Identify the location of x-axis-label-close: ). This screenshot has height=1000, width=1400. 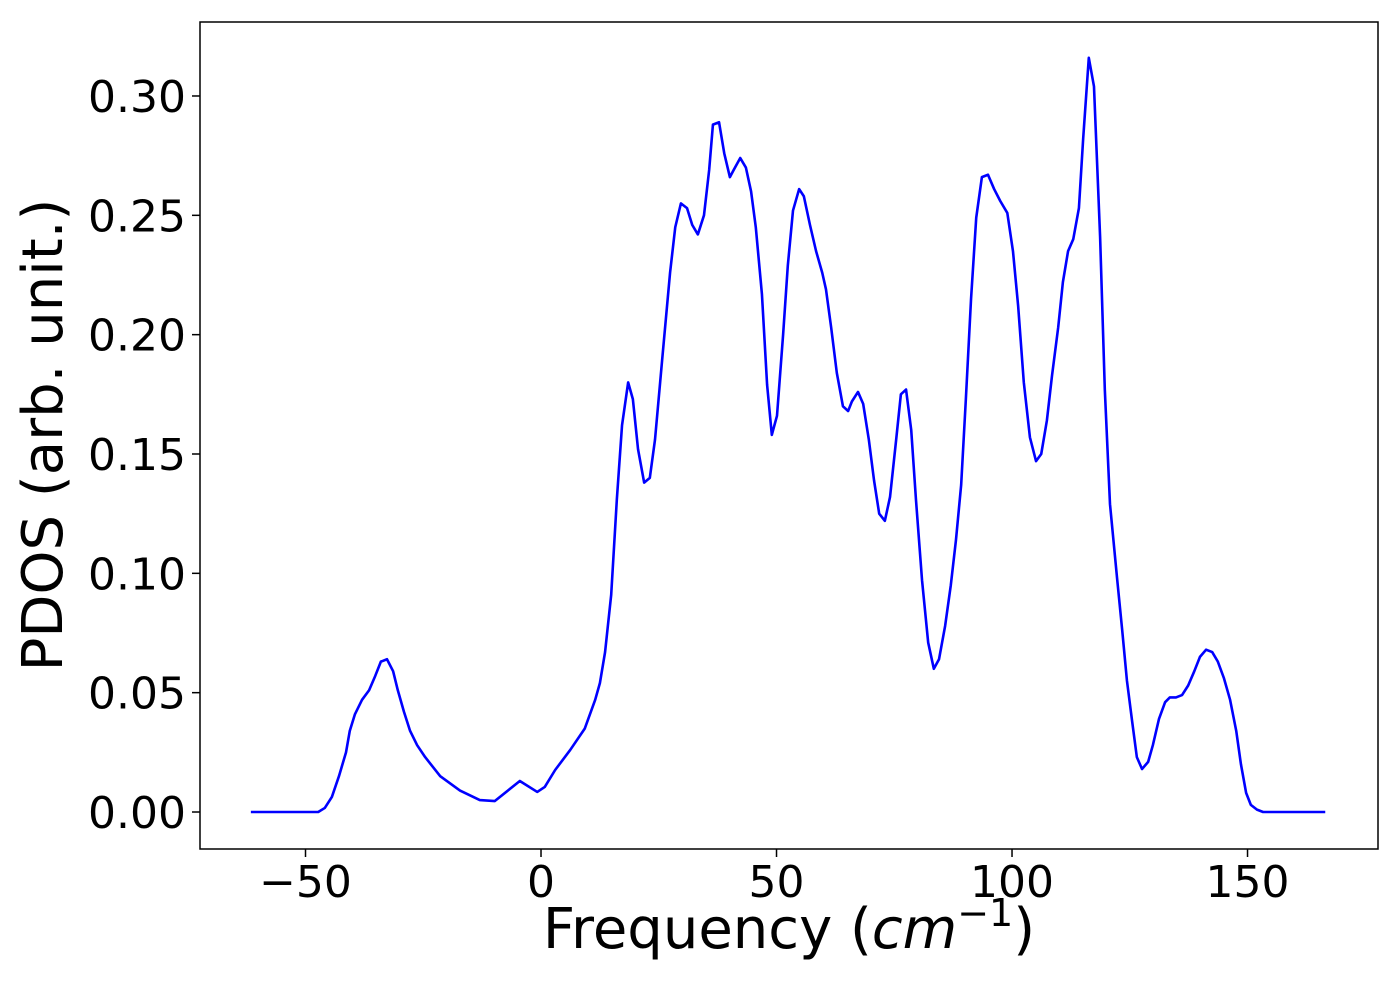
(1024, 929).